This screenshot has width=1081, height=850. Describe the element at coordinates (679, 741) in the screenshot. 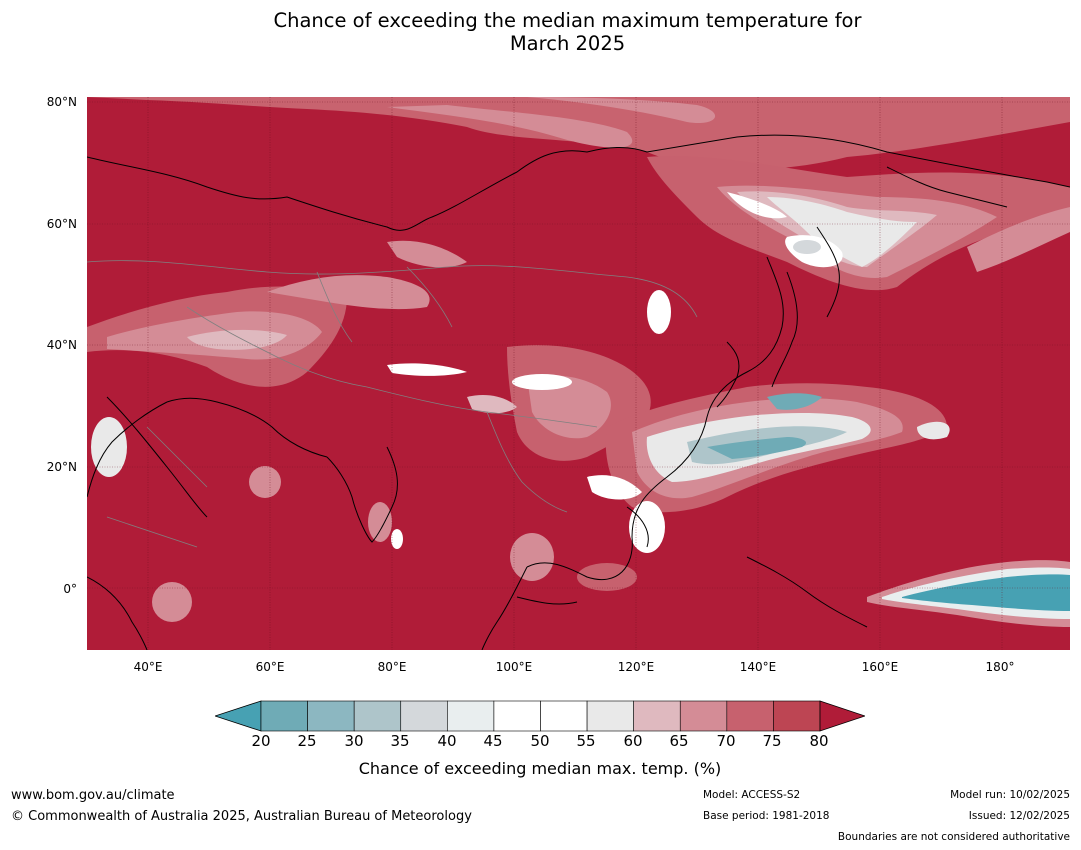

I see `colorbar-tick-65: 65` at that location.